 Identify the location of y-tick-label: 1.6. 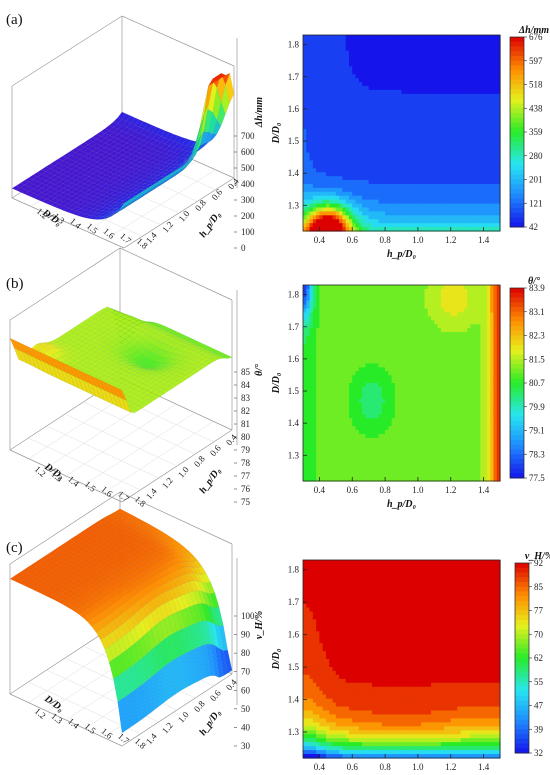
(294, 109).